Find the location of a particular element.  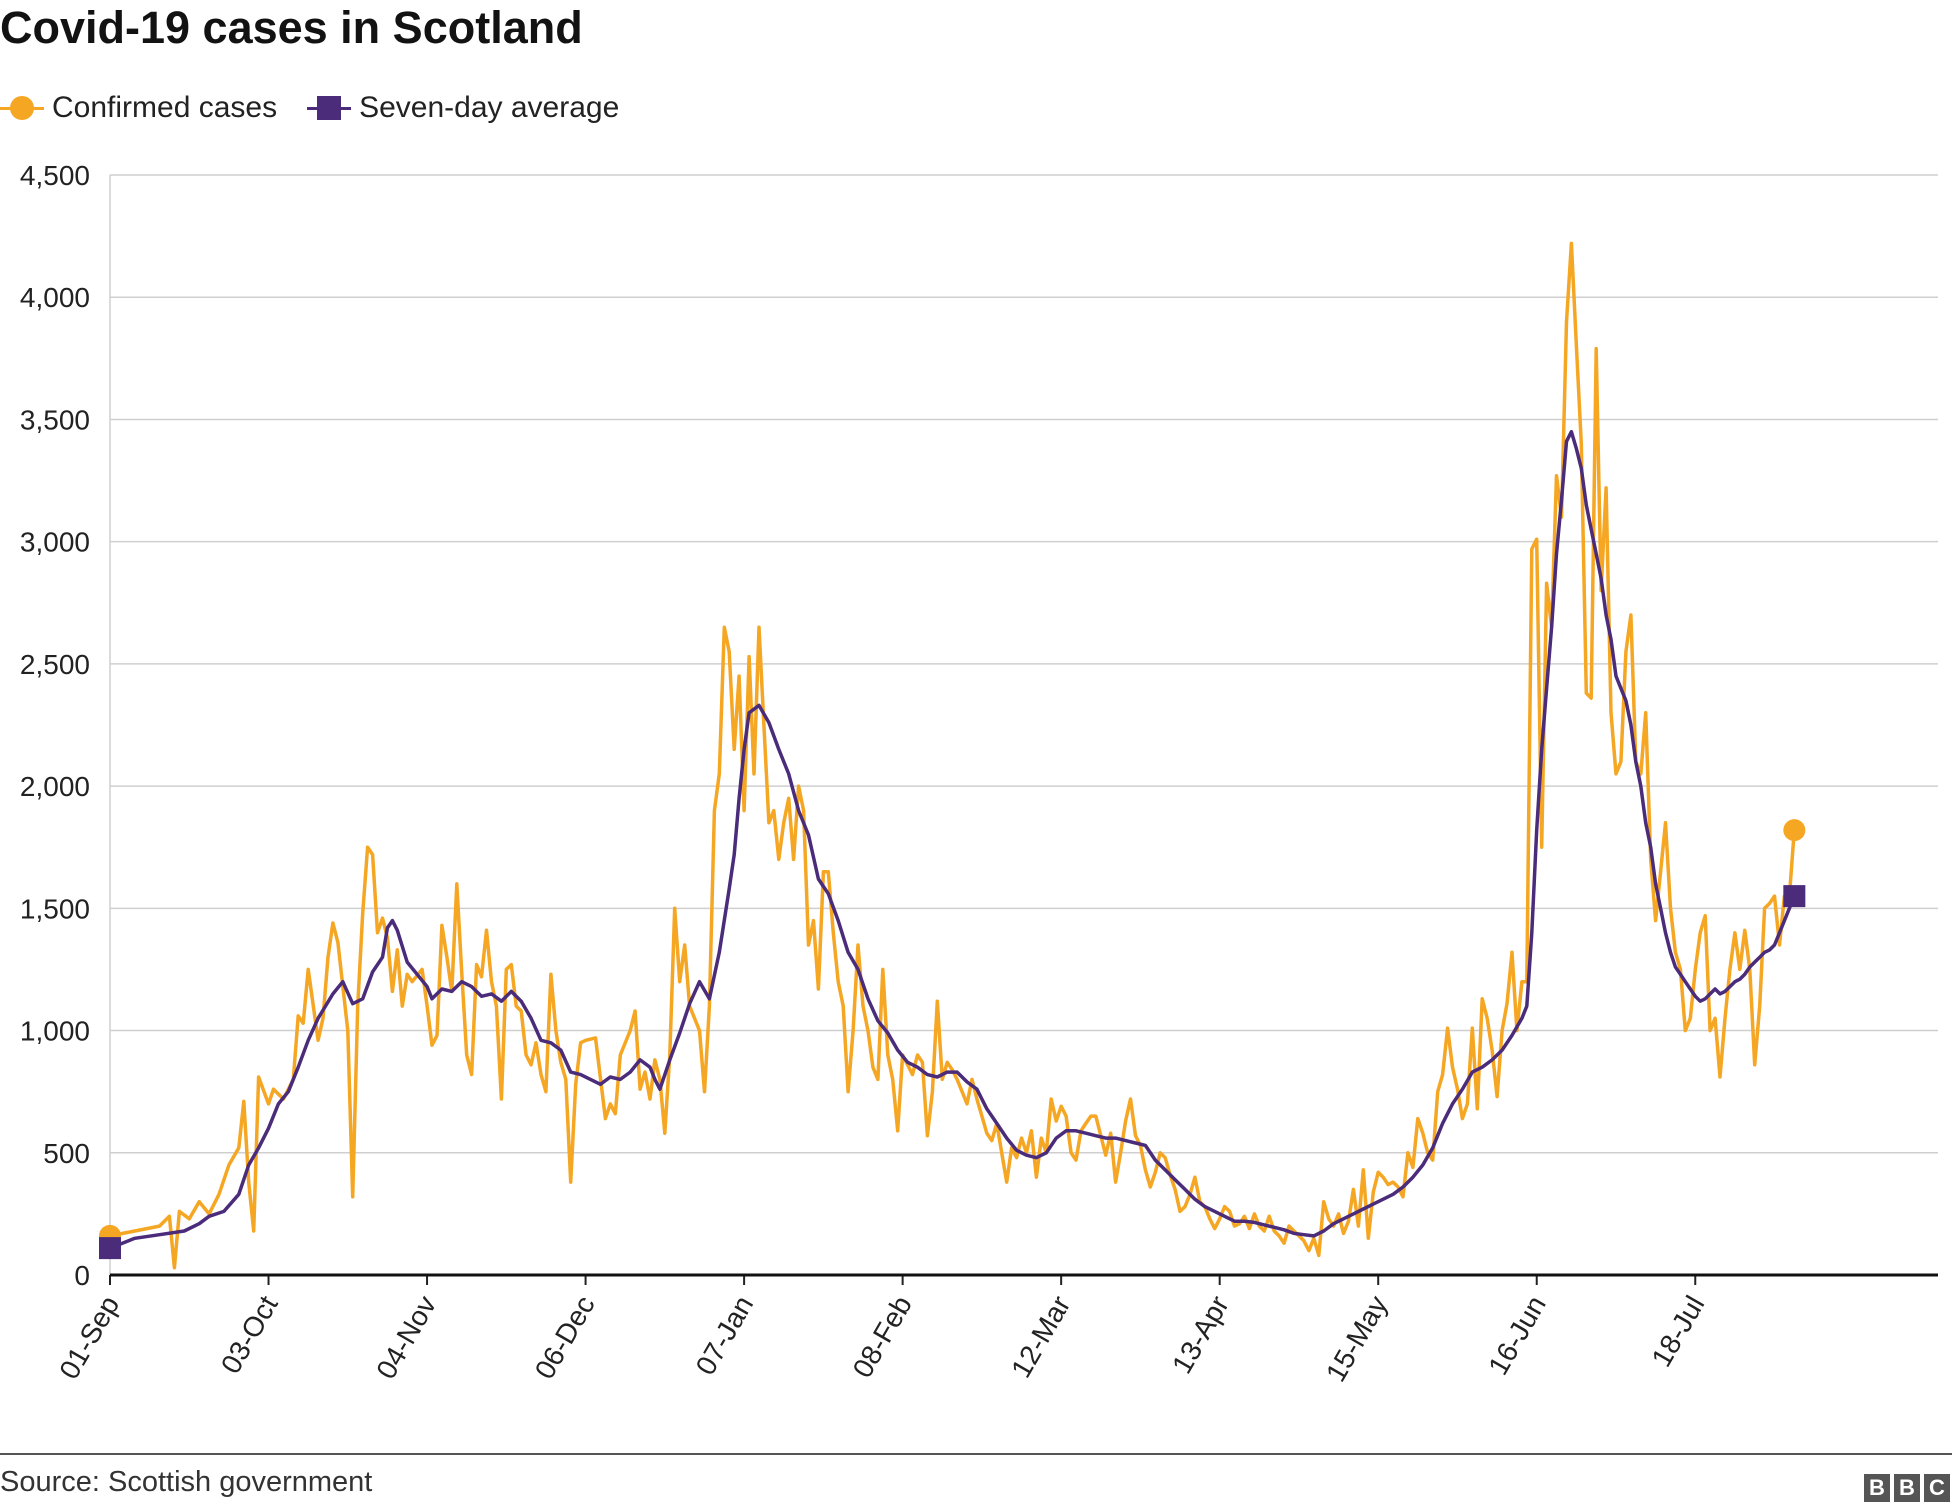

bbc-logo: B B C is located at coordinates (1905, 1488).